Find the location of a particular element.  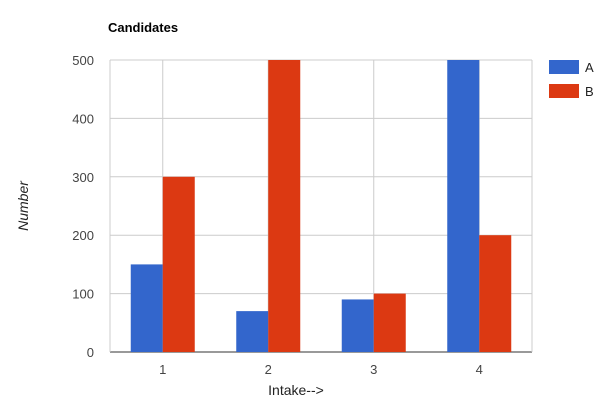

legend-swatch-B is located at coordinates (564, 91).